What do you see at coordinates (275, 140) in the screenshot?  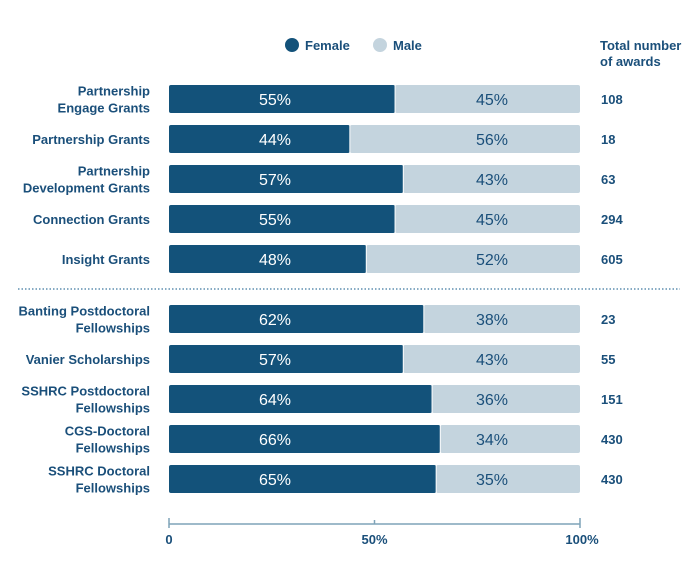 I see `data-label-female: 44%` at bounding box center [275, 140].